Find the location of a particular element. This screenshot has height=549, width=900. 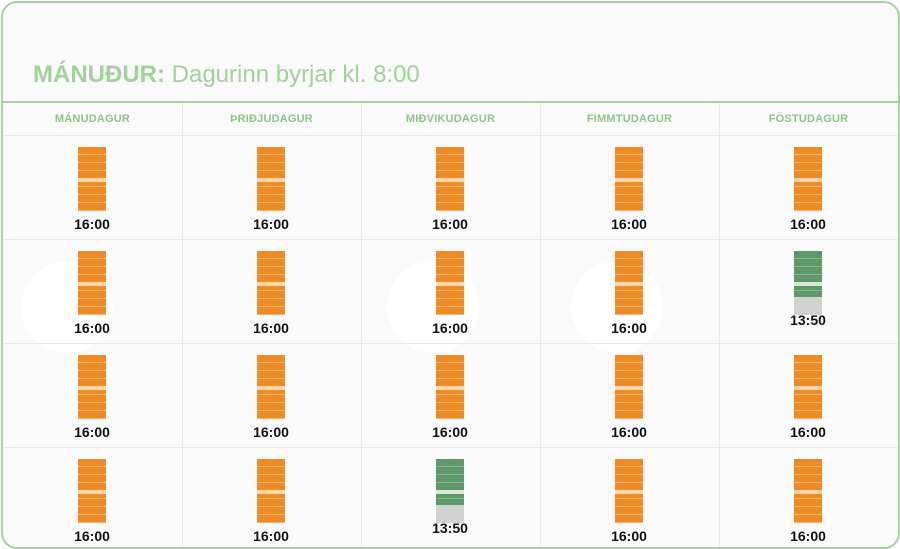

day-header-tuesday: ÞRIÐJUDAGUR is located at coordinates (271, 119).